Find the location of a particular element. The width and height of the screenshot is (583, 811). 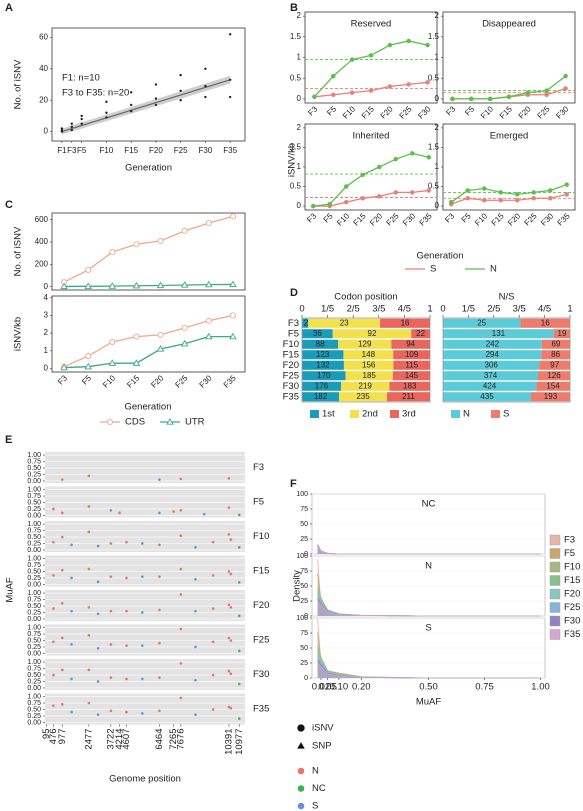

x-tick-label: 977 is located at coordinates (62, 737).